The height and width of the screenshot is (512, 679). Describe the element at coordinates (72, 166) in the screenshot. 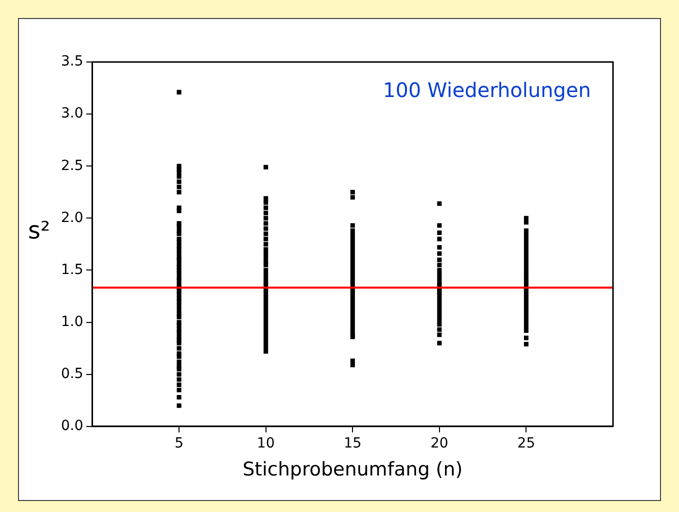

I see `y-tick-label: 2.5` at that location.